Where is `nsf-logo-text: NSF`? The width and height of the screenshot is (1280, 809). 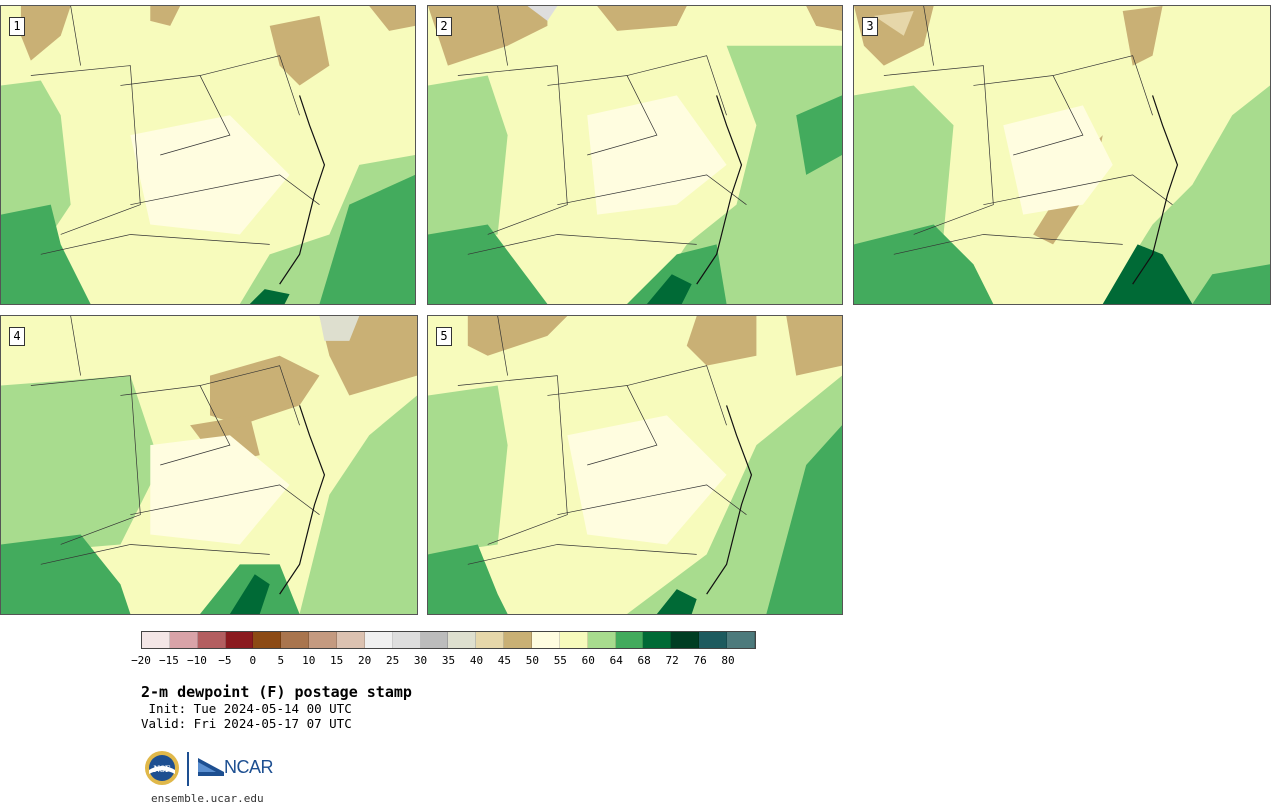
nsf-logo-text: NSF is located at coordinates (162, 769).